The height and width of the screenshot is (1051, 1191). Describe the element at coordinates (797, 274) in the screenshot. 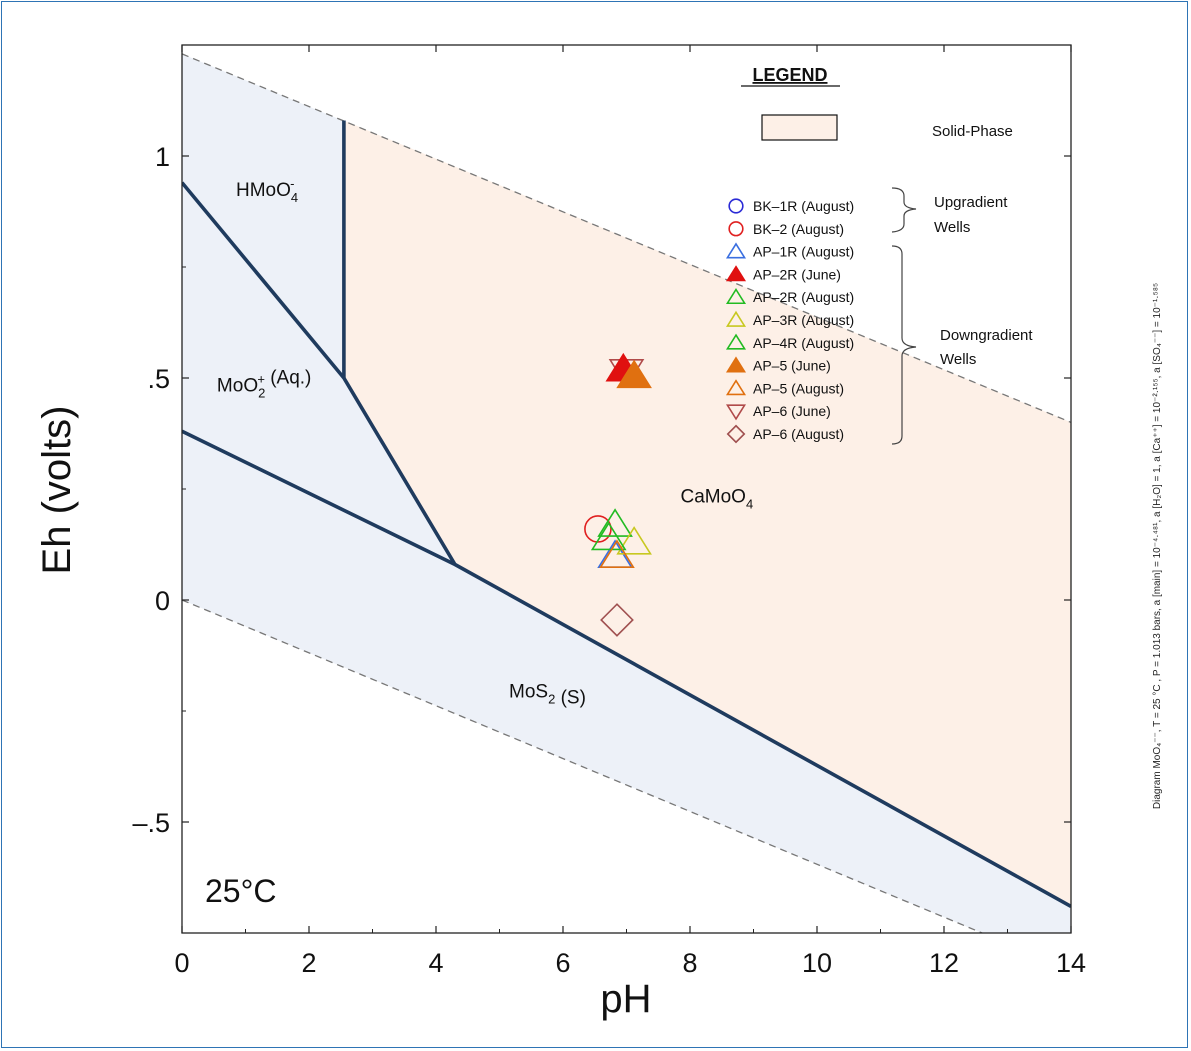

I see `legend-entry-label: AP–2R (June)` at that location.